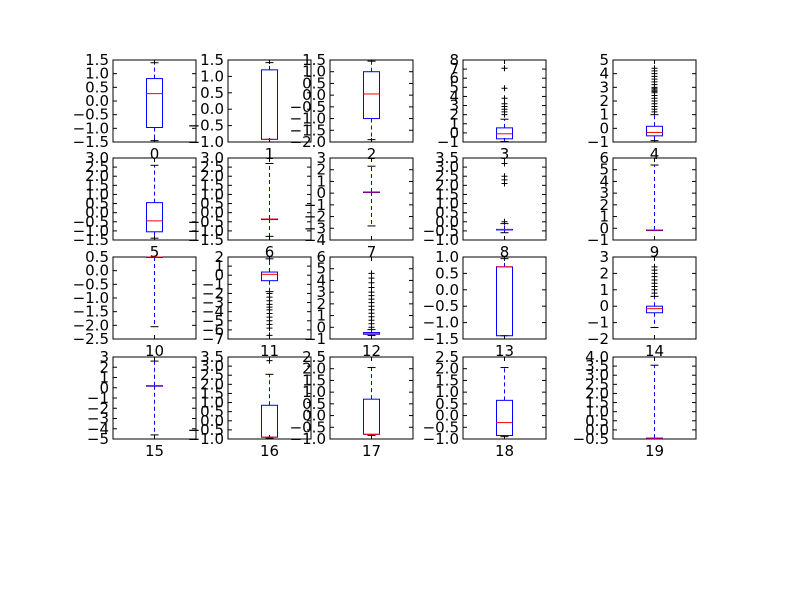 This screenshot has height=600, width=800. I want to click on xtick-label: 18, so click(504, 451).